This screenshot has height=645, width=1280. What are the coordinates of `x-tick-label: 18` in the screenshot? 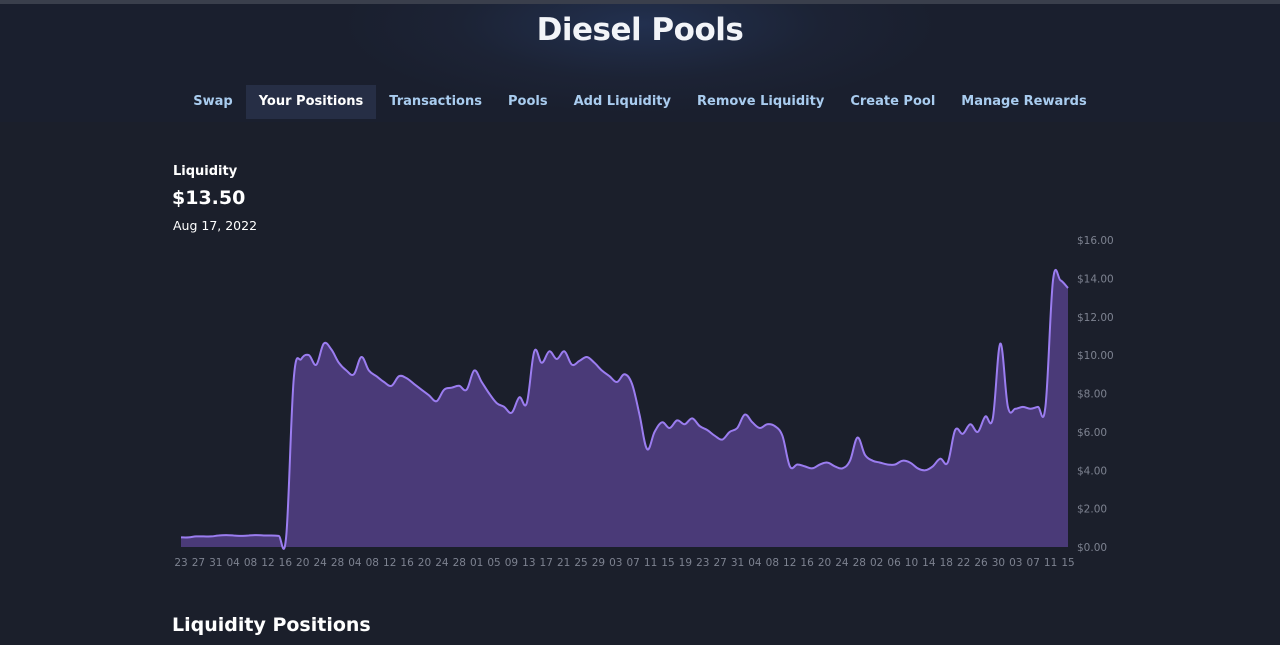 It's located at (946, 563).